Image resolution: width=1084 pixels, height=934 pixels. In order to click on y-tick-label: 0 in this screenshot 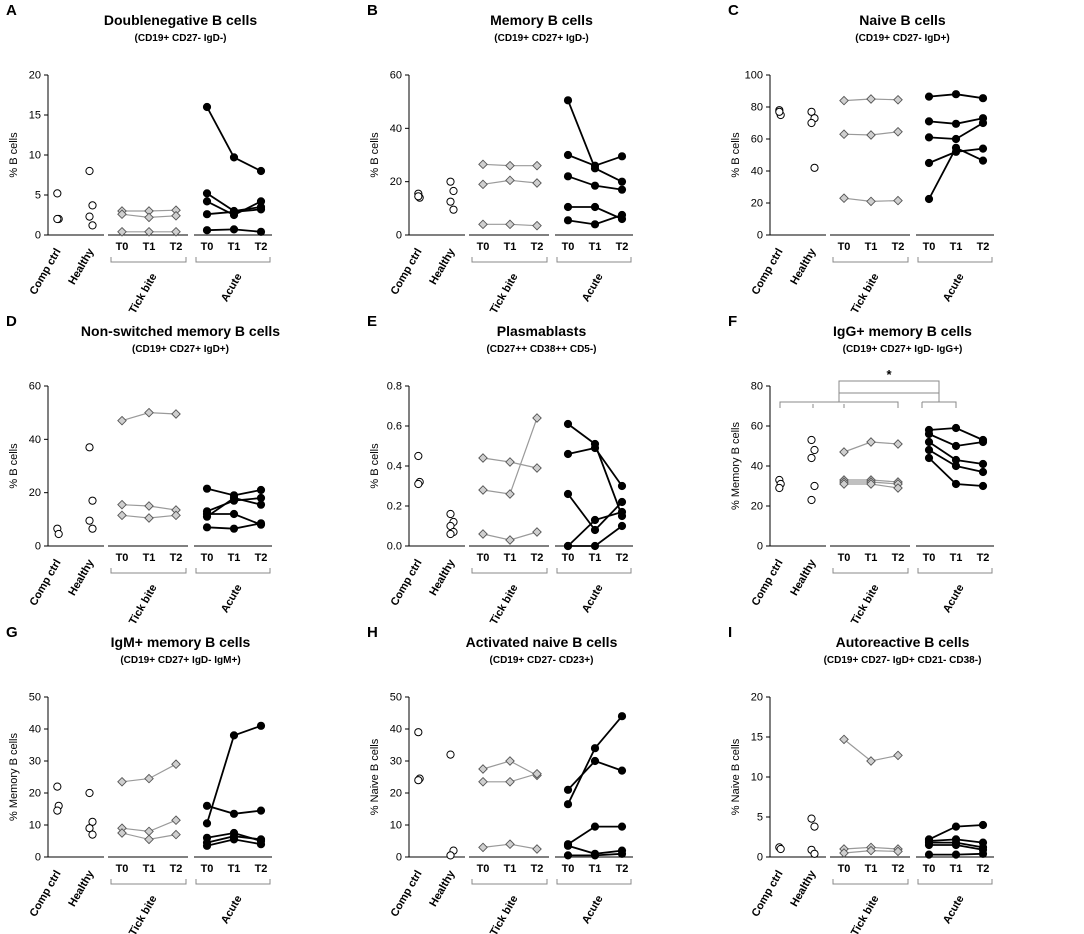, I will do `click(760, 236)`.